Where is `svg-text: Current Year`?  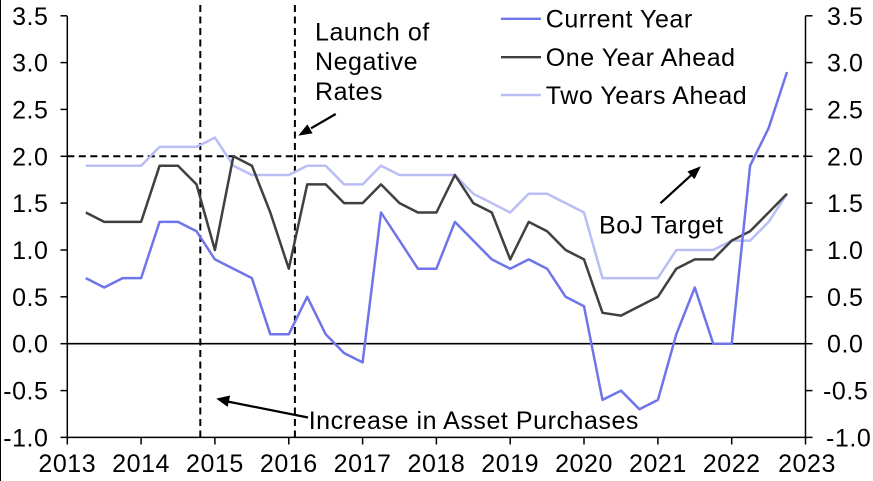 svg-text: Current Year is located at coordinates (619, 20).